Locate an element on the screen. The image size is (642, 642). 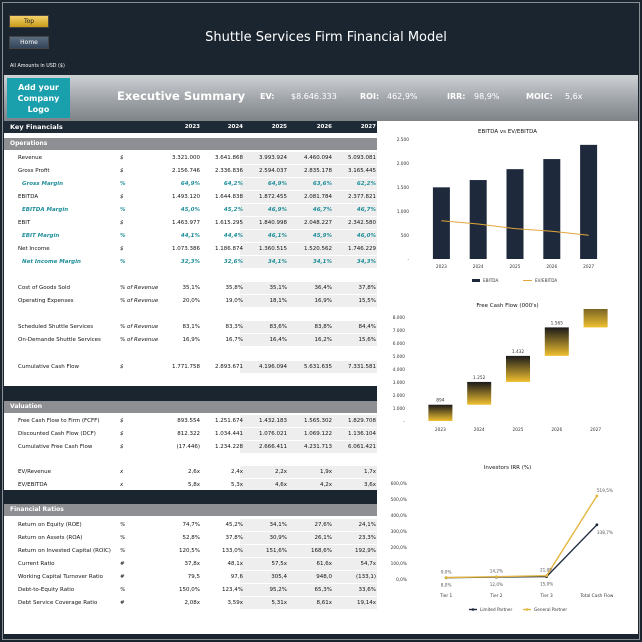
row-label: Net Income is located at coordinates (34, 249).